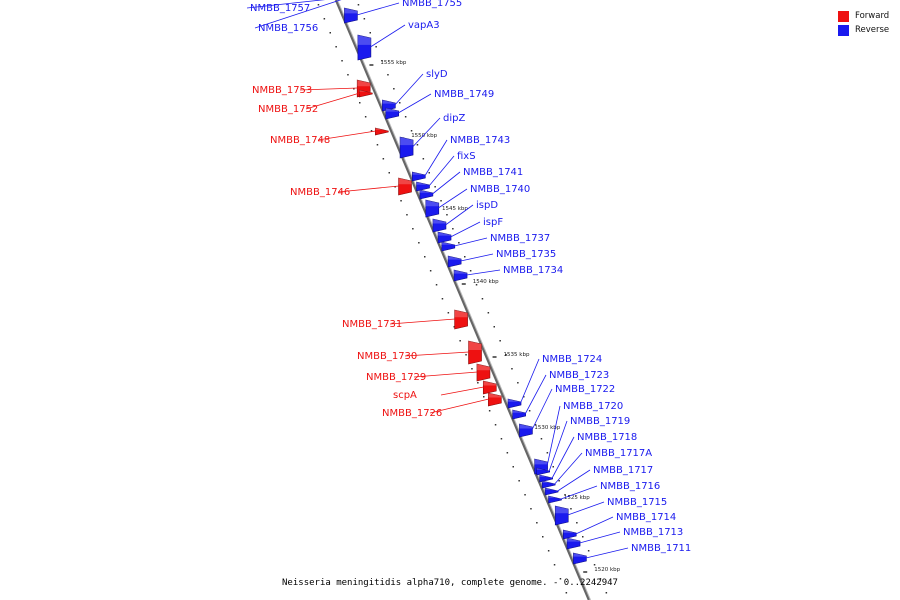 Image resolution: width=900 pixels, height=600 pixels. I want to click on legend-reverse: Reverse, so click(863, 30).